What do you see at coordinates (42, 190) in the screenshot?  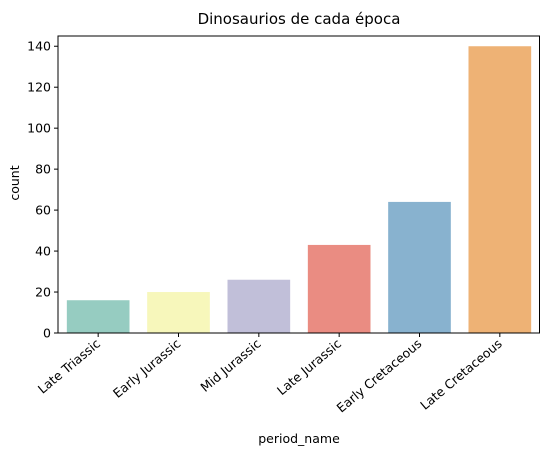 I see `y-axis: 0 20 40 60 80 100 120 140` at bounding box center [42, 190].